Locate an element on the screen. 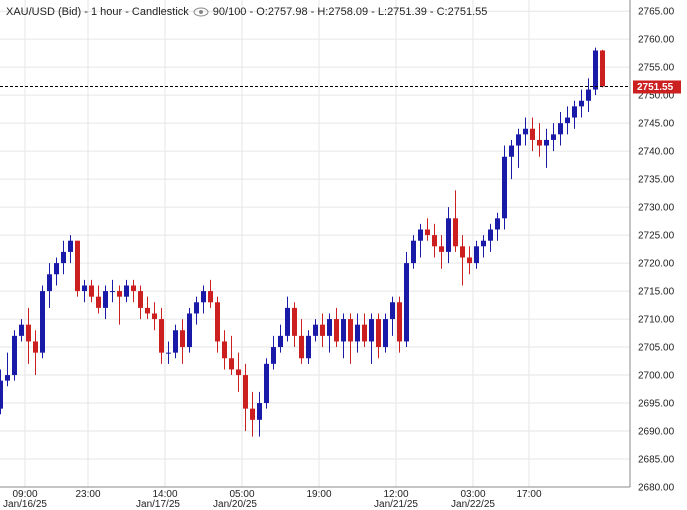 This screenshot has width=687, height=510. y-tick-label: 2765.00 is located at coordinates (656, 12).